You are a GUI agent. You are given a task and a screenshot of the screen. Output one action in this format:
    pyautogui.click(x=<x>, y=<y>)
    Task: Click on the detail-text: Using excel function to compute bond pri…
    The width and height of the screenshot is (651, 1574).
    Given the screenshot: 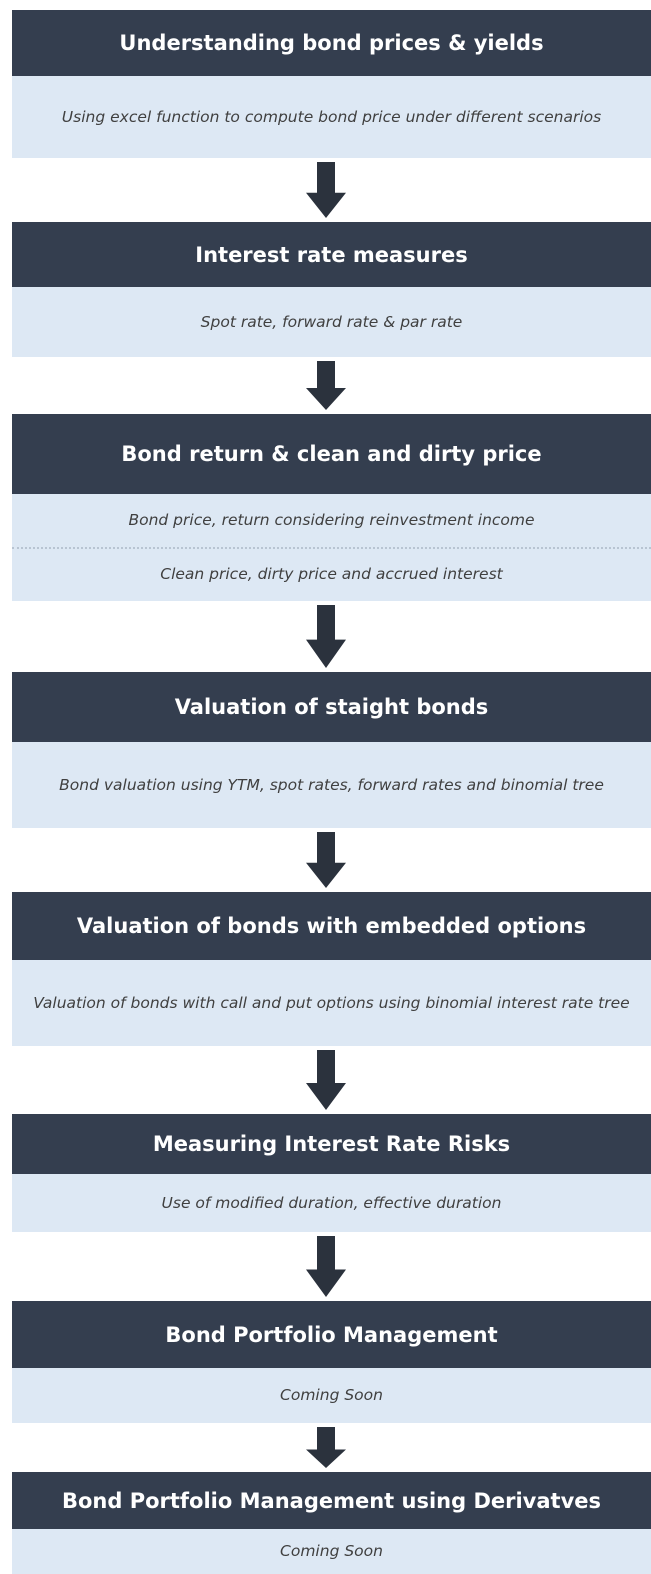 What is the action you would take?
    pyautogui.click(x=331, y=116)
    